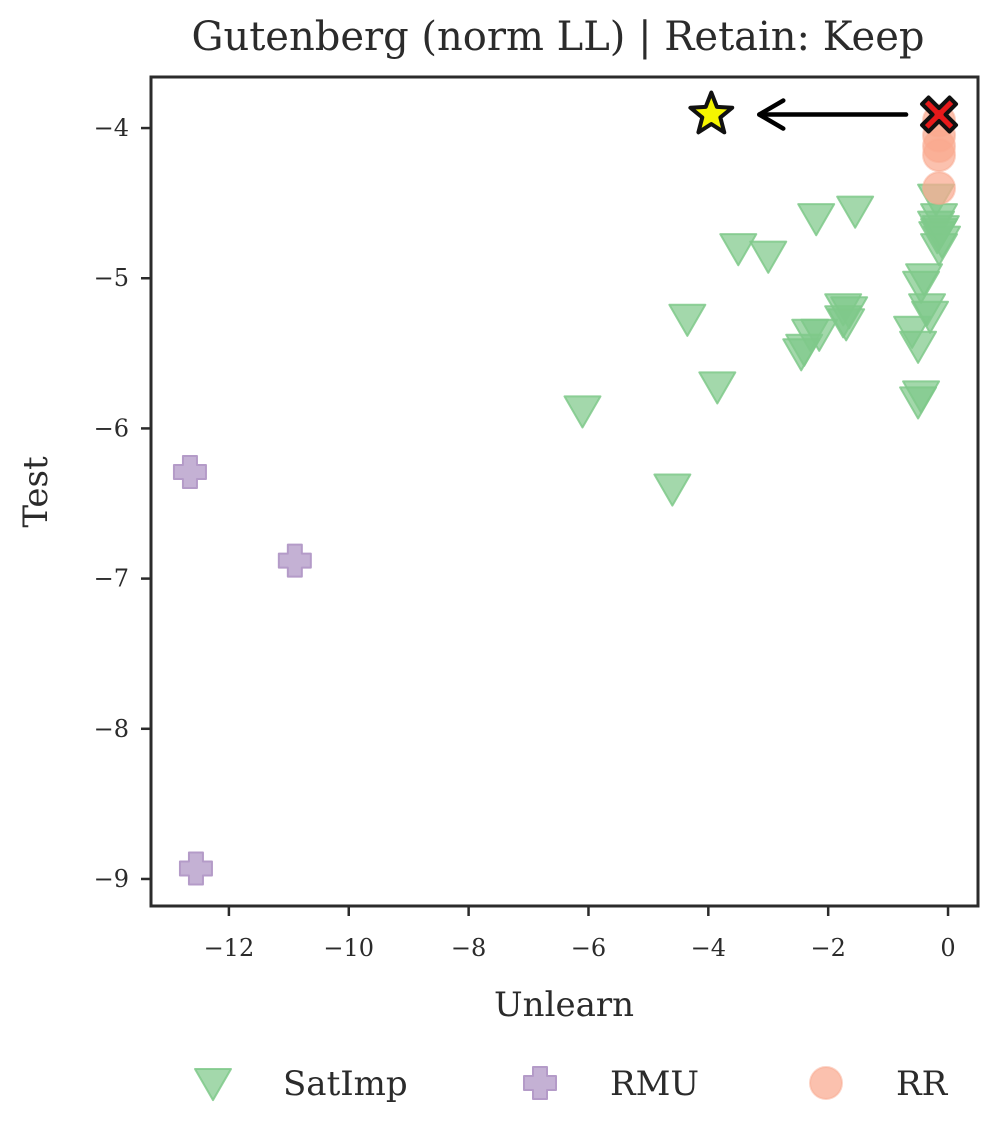 The height and width of the screenshot is (1136, 996). What do you see at coordinates (708, 948) in the screenshot?
I see `x-tick-label: −4` at bounding box center [708, 948].